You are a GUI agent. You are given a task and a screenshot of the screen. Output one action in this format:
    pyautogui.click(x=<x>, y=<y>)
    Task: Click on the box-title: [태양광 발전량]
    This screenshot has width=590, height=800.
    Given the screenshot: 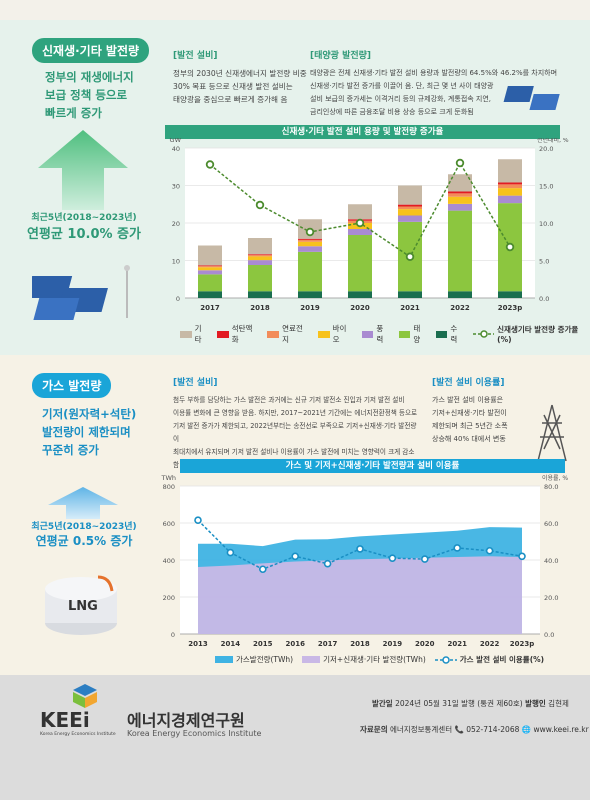 What is the action you would take?
    pyautogui.click(x=341, y=56)
    